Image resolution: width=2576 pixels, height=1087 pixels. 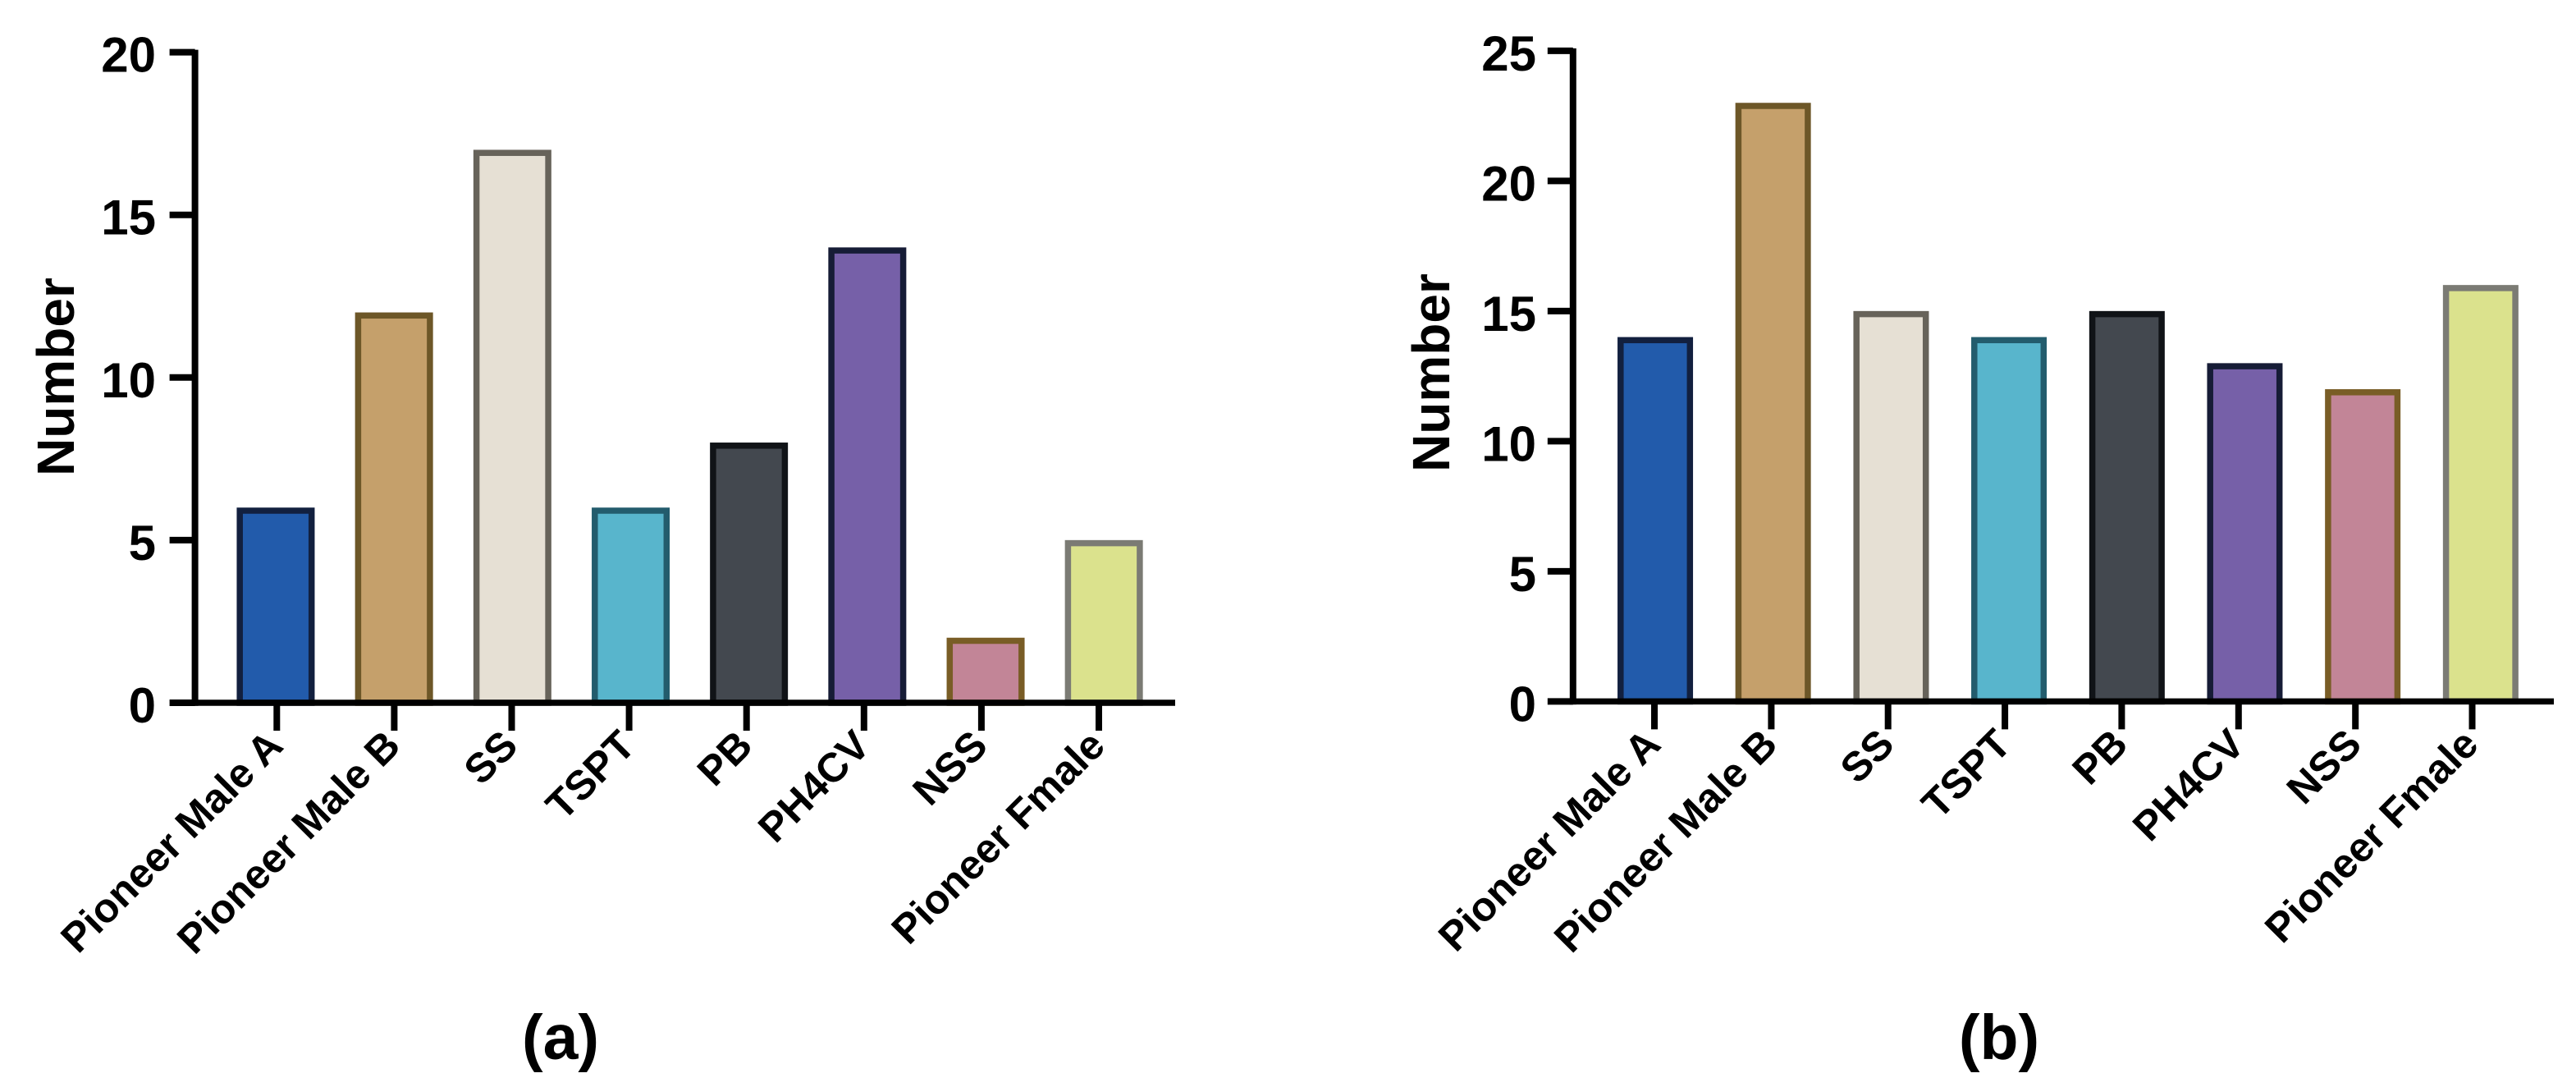 What do you see at coordinates (560, 1037) in the screenshot?
I see `svg-text: (a)` at bounding box center [560, 1037].